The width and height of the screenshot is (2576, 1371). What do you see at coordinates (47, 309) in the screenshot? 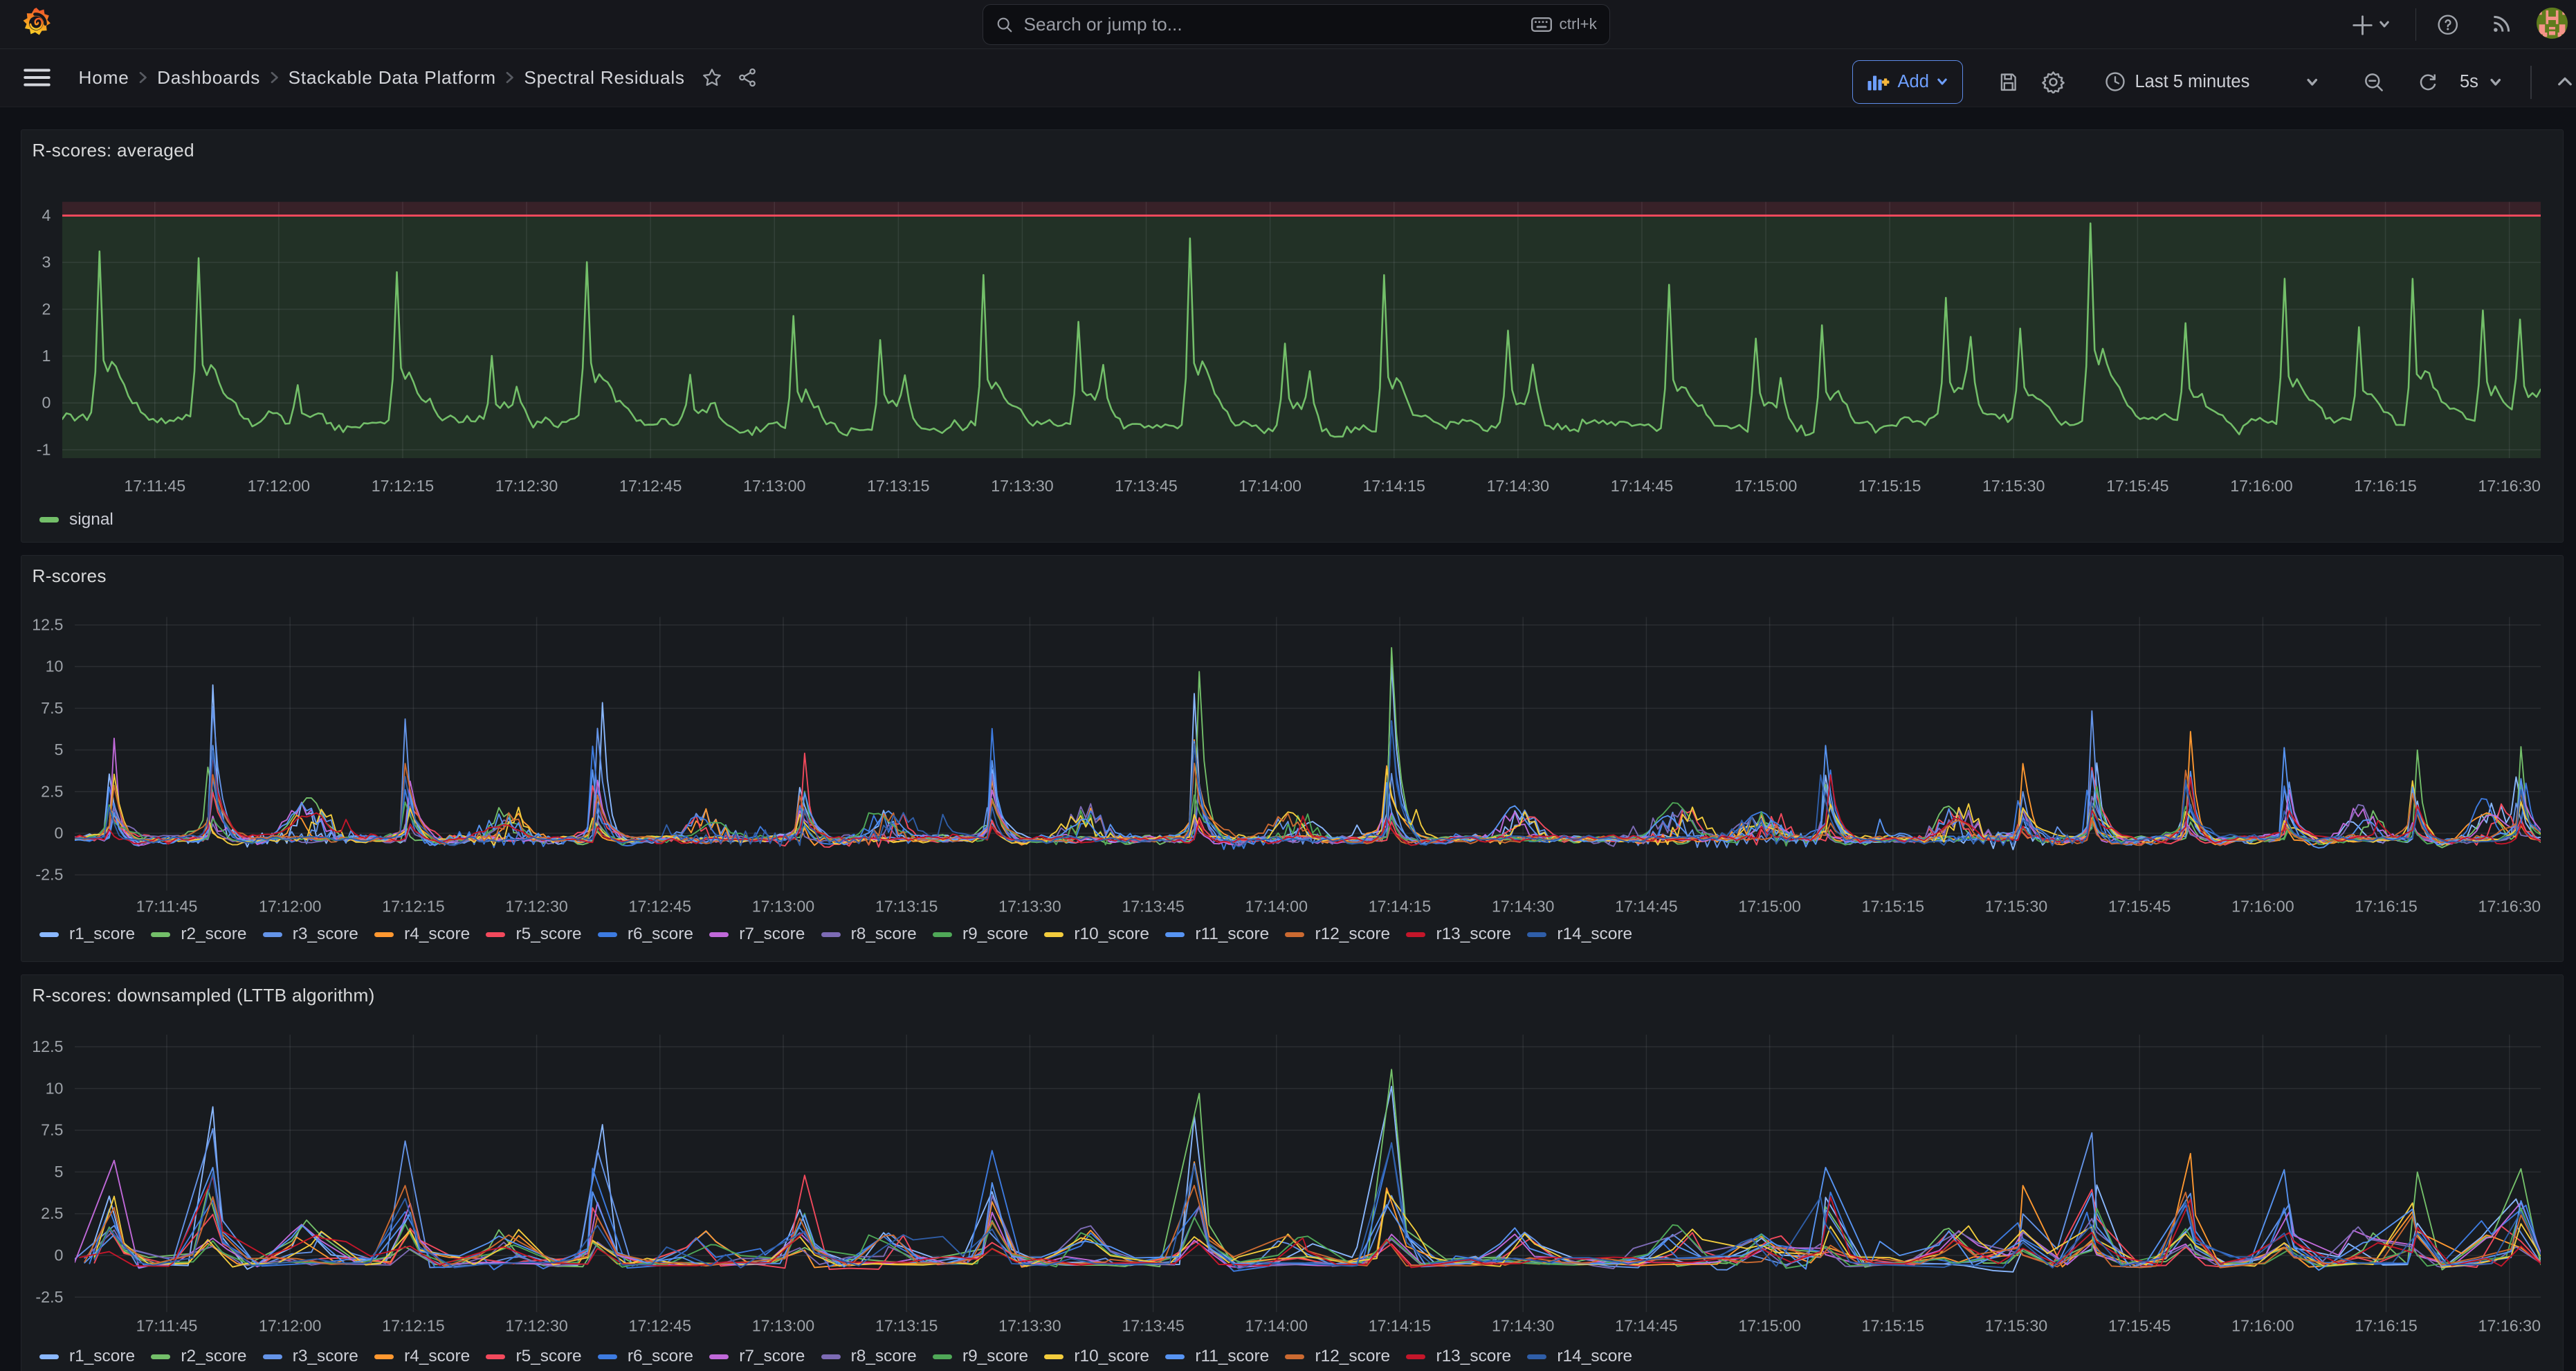
I see `svg-text: 2` at bounding box center [47, 309].